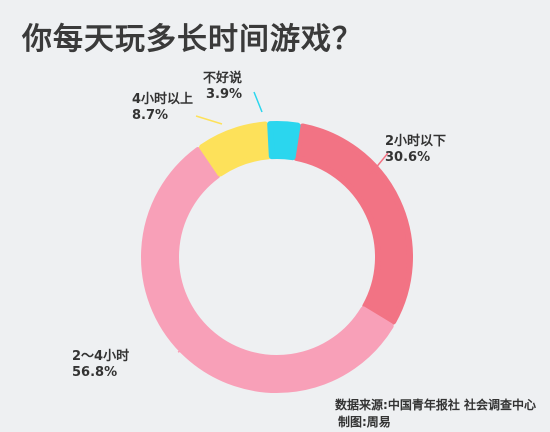 This screenshot has width=550, height=432. I want to click on category-label-1: 2小时以下, so click(415, 141).